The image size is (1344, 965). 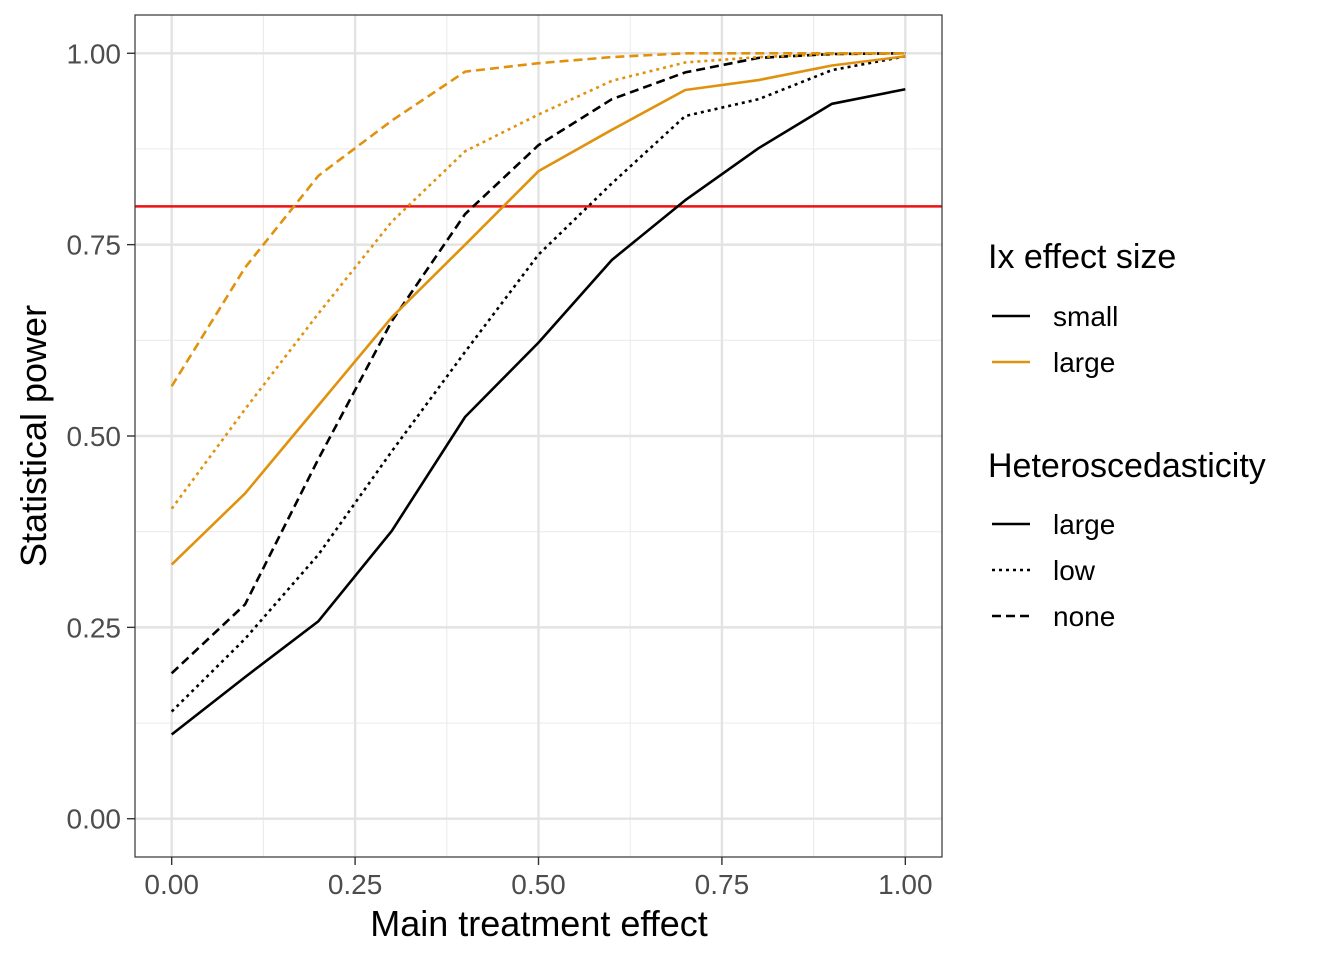 What do you see at coordinates (94, 53) in the screenshot?
I see `y-tick-label: 1.00` at bounding box center [94, 53].